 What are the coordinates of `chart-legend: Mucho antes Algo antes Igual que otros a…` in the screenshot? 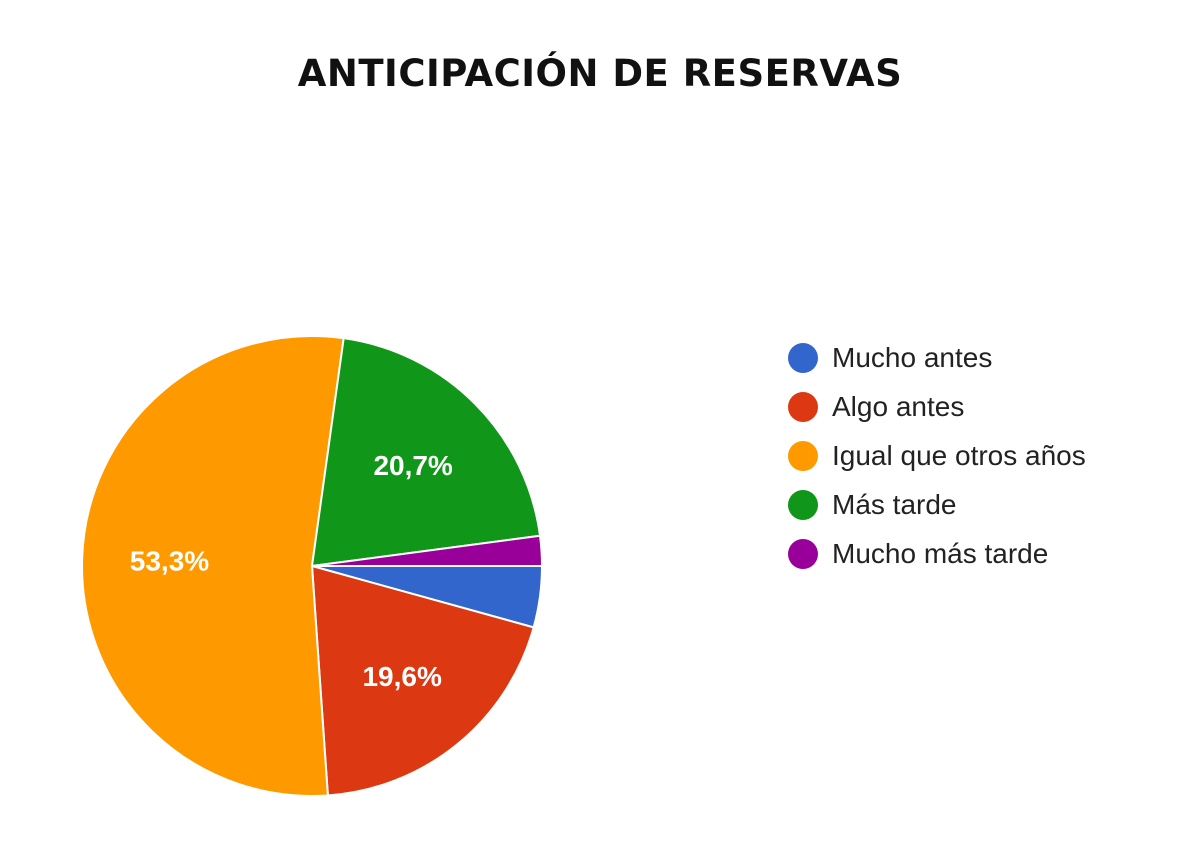 It's located at (937, 455).